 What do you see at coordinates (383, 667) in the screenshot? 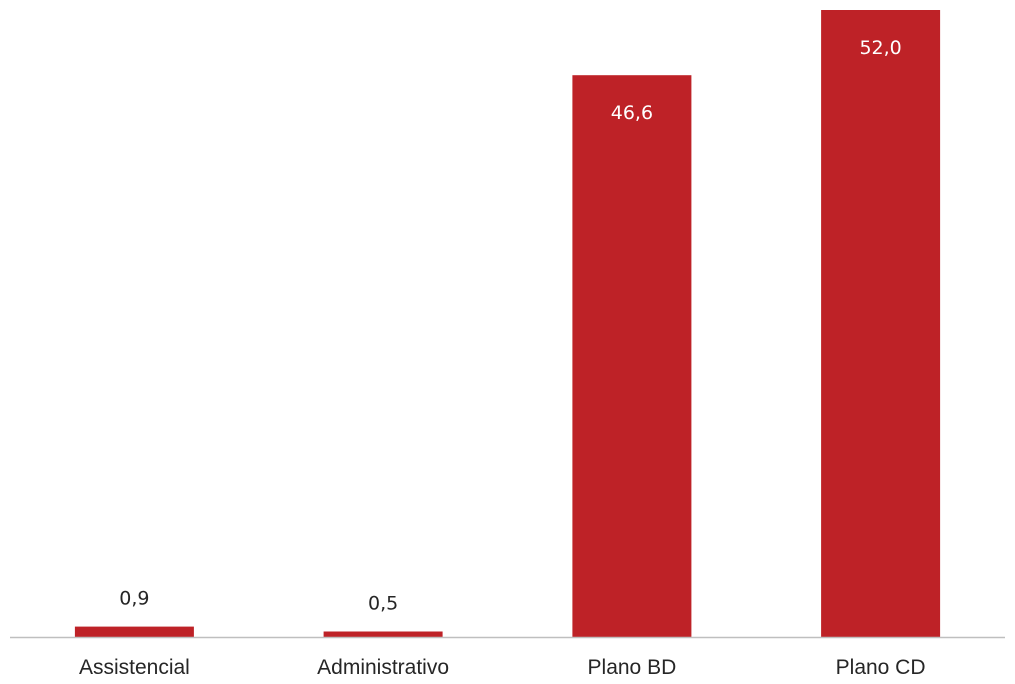
I see `x-tick-label-1: Administrativo` at bounding box center [383, 667].